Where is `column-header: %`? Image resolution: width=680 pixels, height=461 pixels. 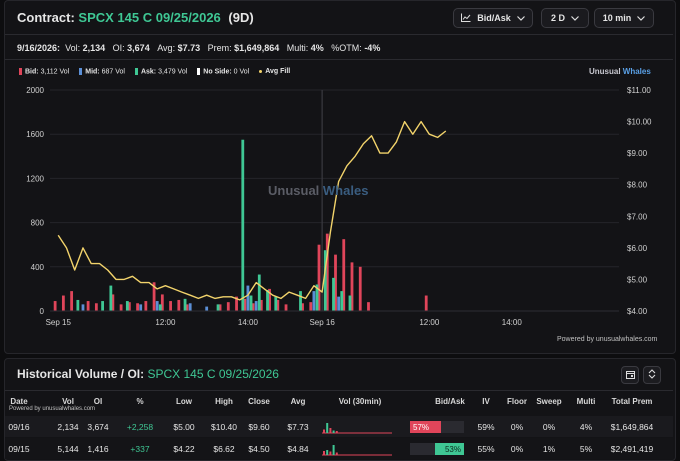 column-header: % is located at coordinates (140, 401).